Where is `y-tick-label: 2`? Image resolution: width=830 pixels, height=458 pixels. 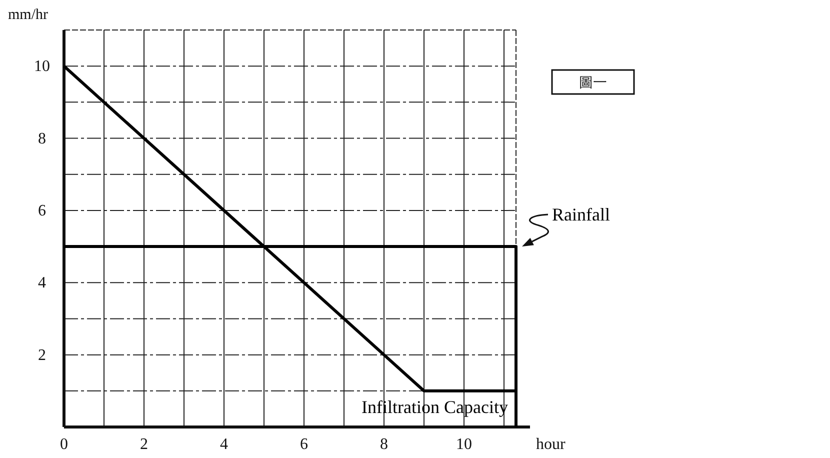 y-tick-label: 2 is located at coordinates (42, 355).